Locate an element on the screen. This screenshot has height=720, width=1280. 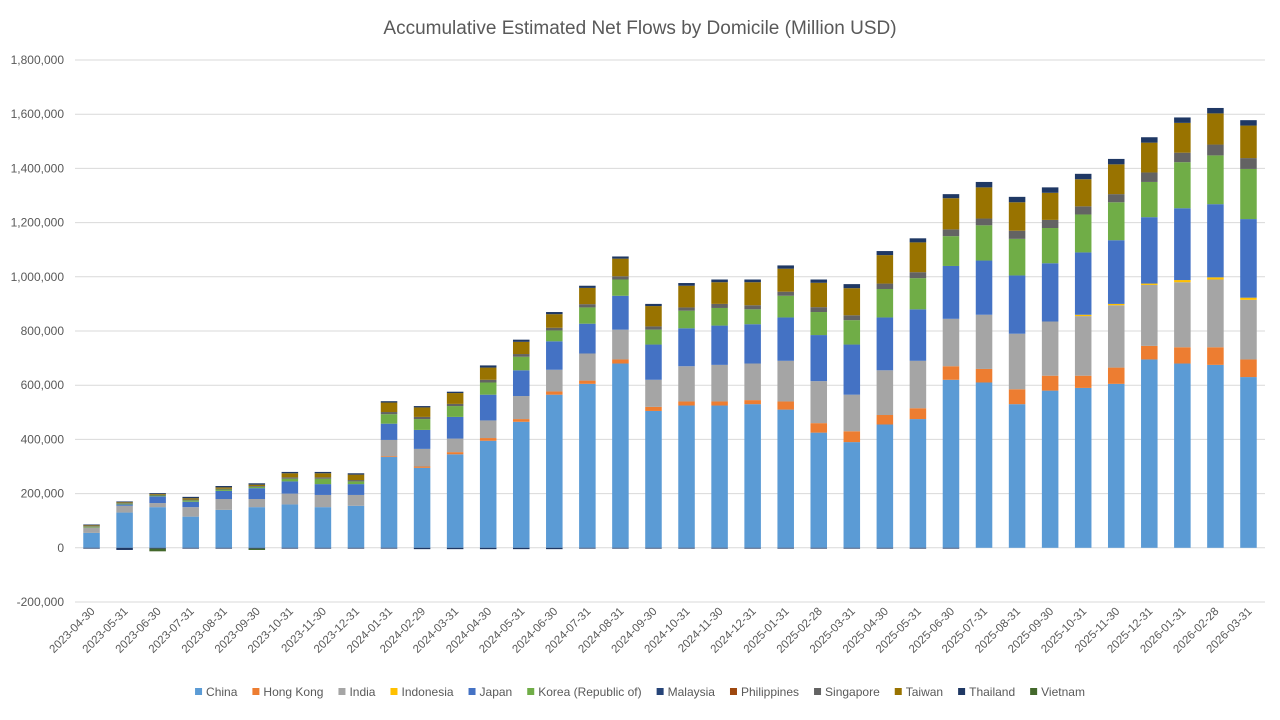
legend-label: Korea (Republic of) is located at coordinates (589, 692).